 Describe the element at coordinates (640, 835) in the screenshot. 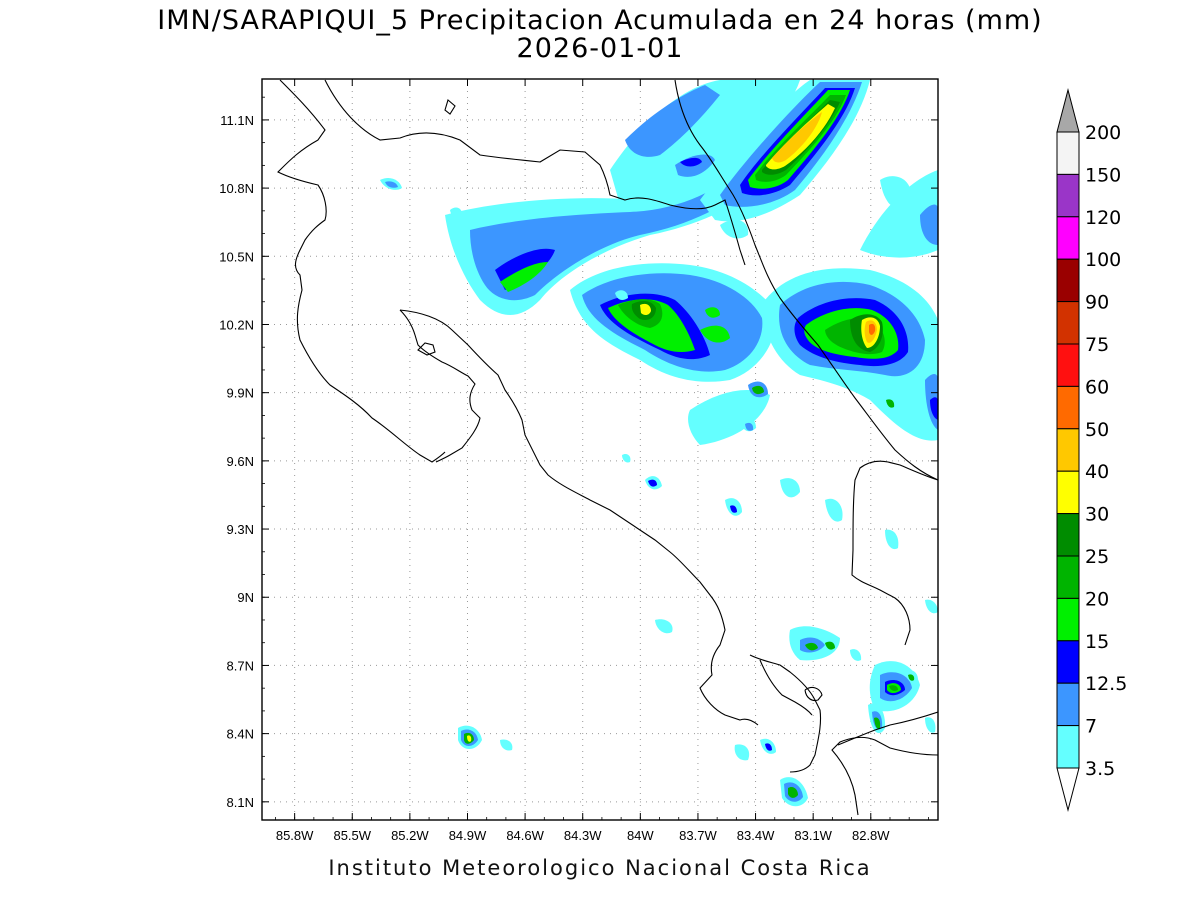

I see `lon-tick-label: 84W` at that location.